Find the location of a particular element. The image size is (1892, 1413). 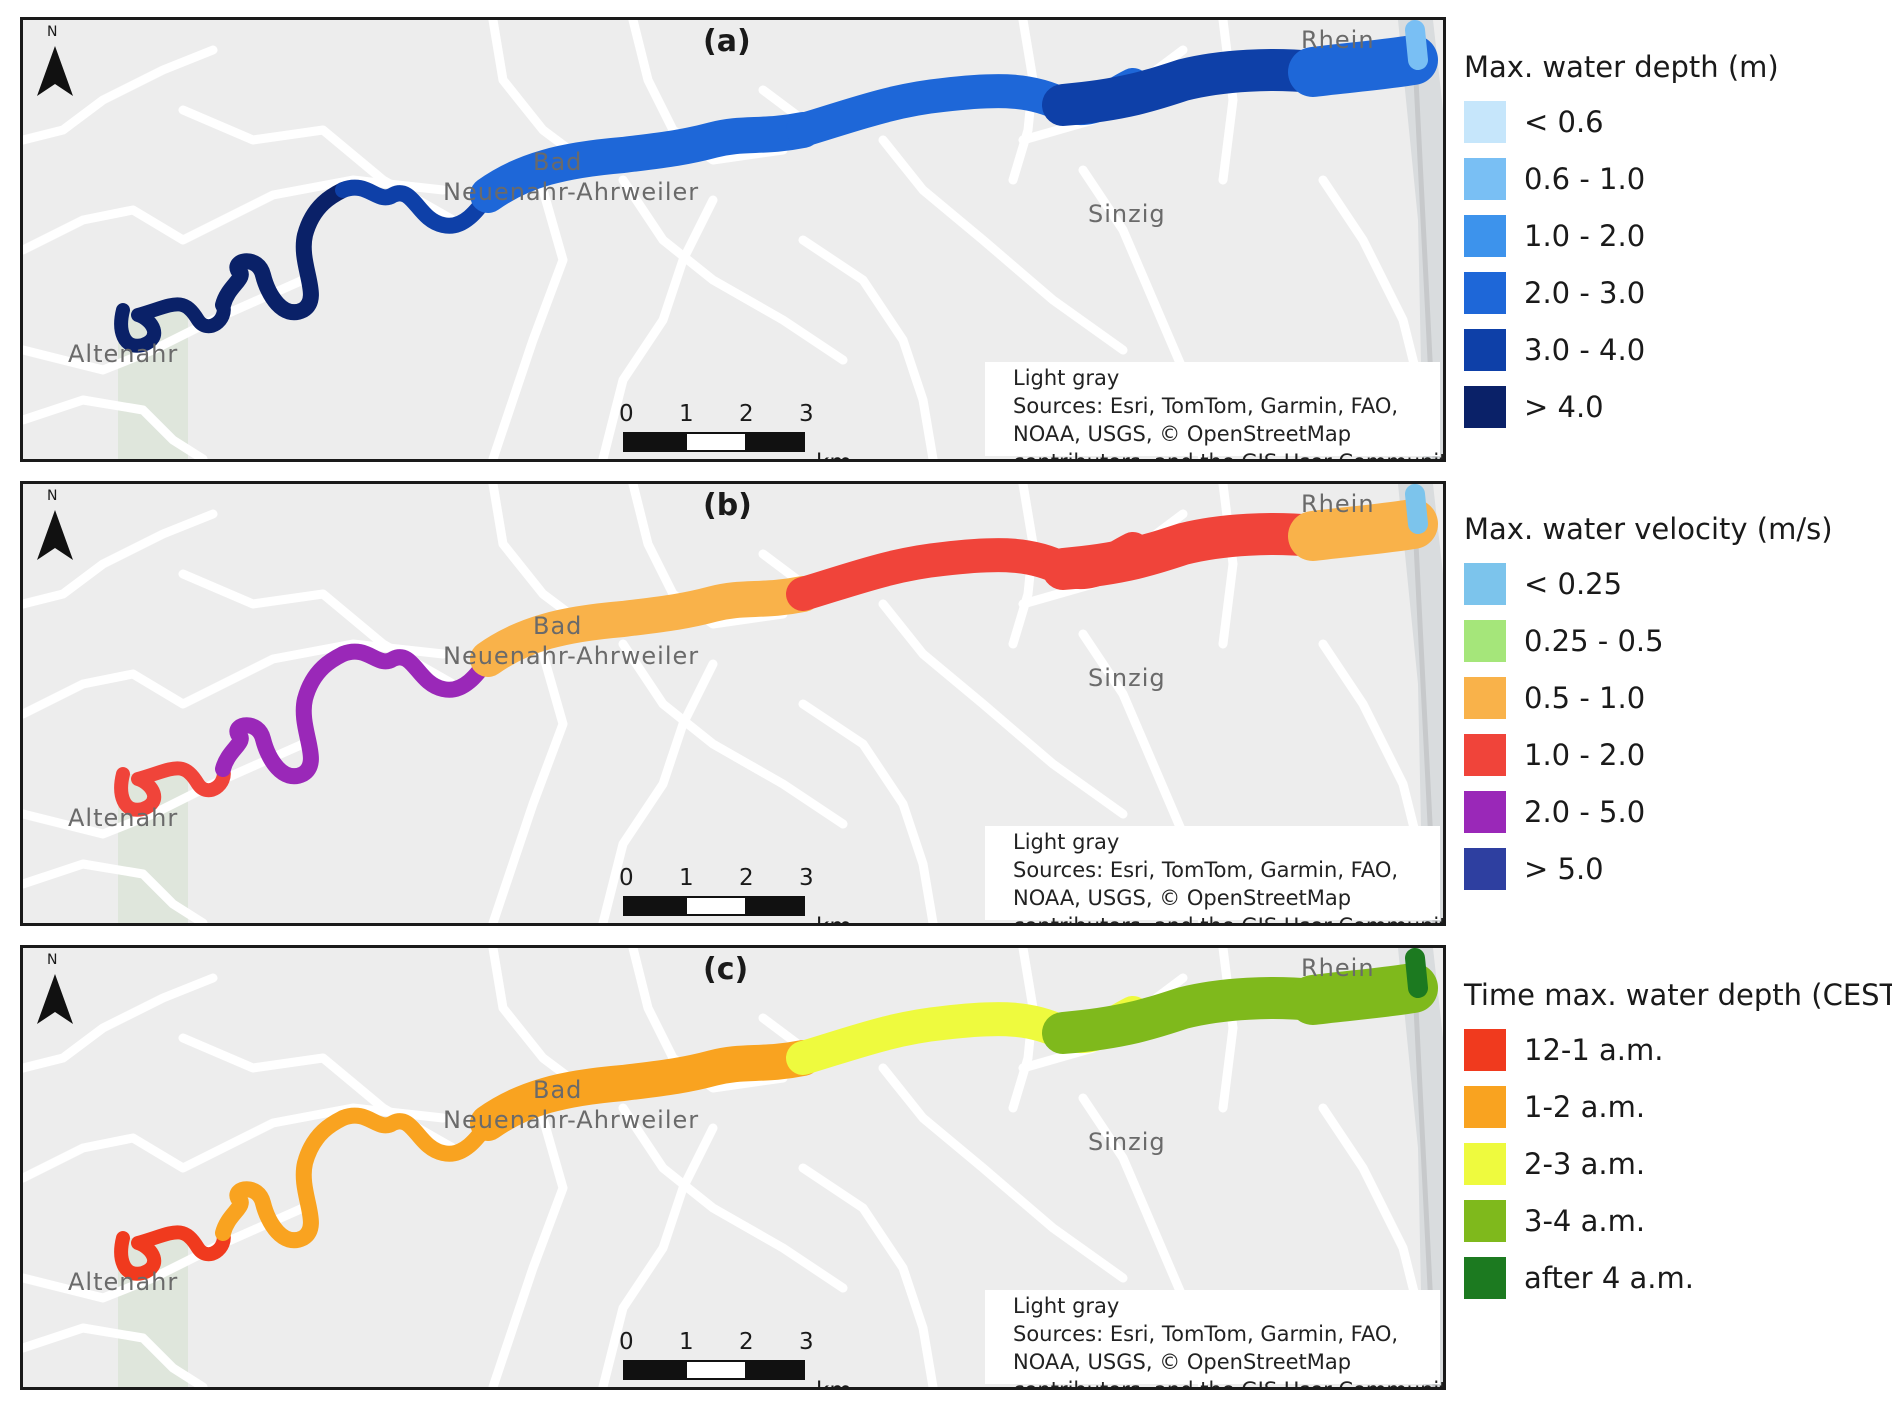

legend-label: 1-2 a.m. is located at coordinates (1585, 1106).